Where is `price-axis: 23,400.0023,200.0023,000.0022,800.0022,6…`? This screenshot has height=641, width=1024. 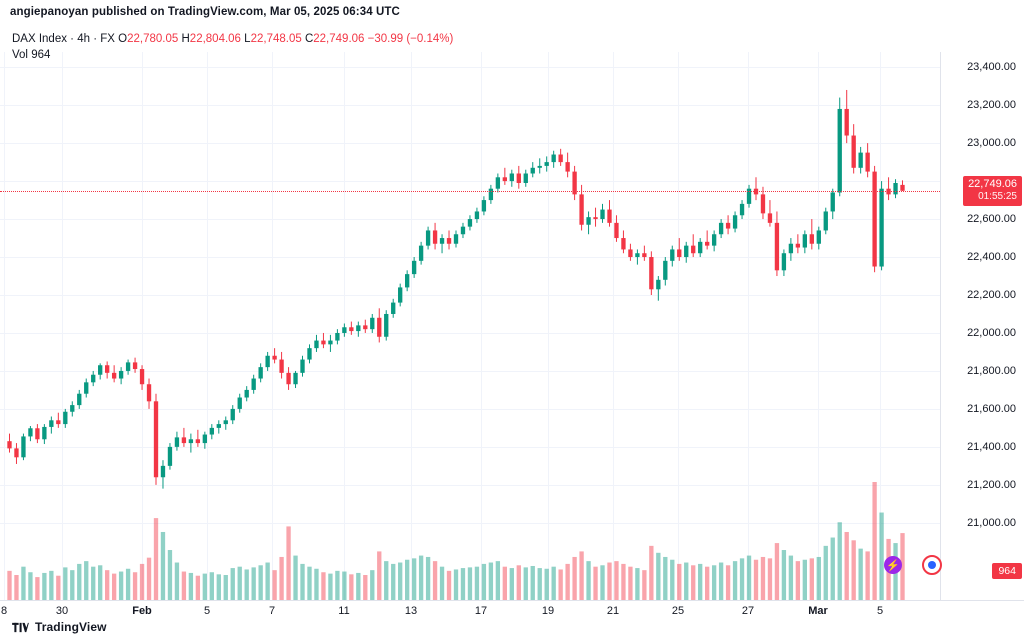
price-axis: 23,400.0023,200.0023,000.0022,800.0022,6… is located at coordinates (982, 326).